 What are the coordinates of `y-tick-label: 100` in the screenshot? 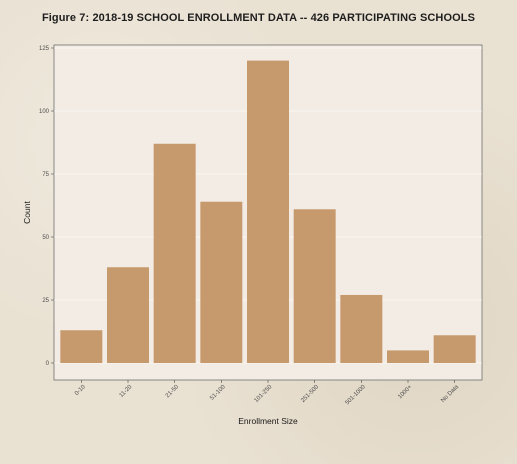 It's located at (44, 112).